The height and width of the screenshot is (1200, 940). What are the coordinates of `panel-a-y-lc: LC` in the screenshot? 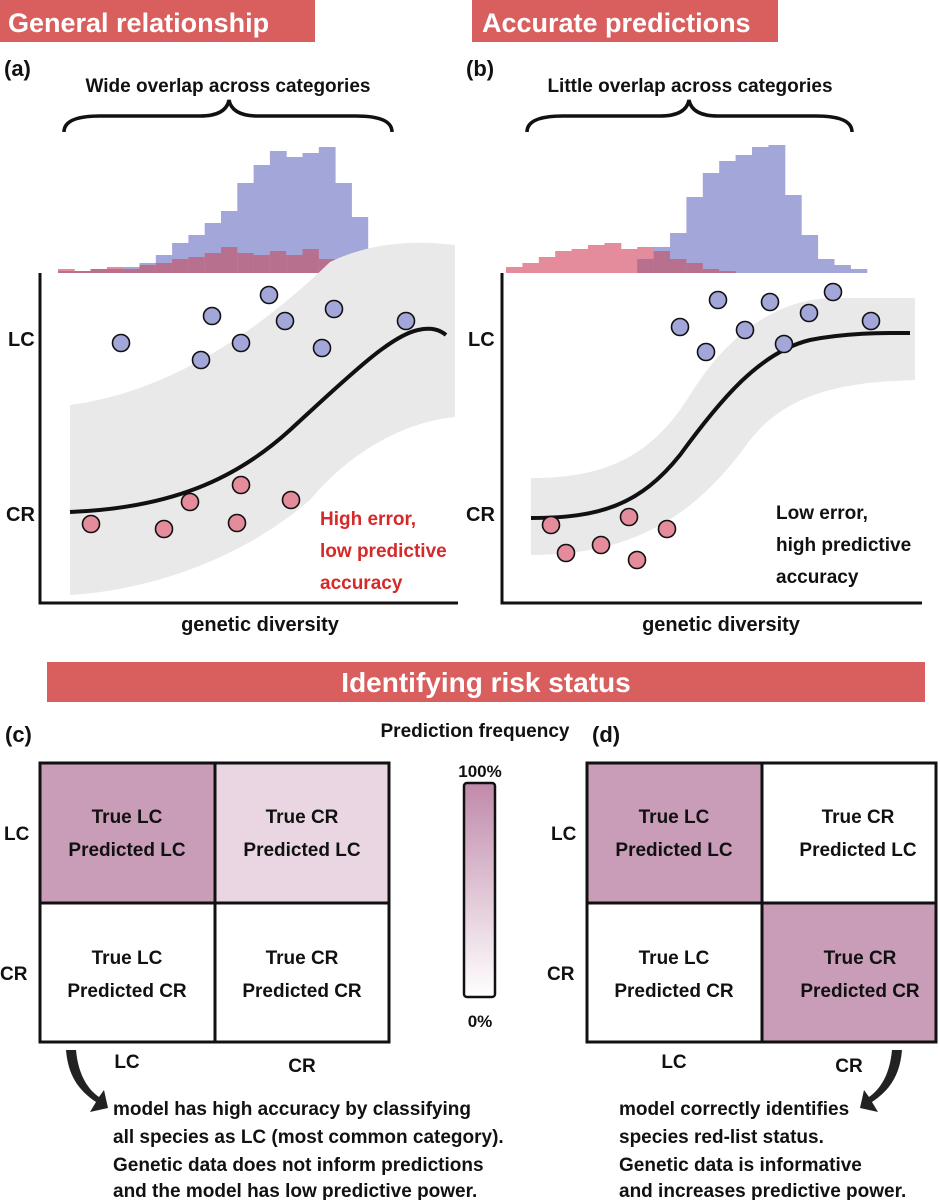 It's located at (21, 340).